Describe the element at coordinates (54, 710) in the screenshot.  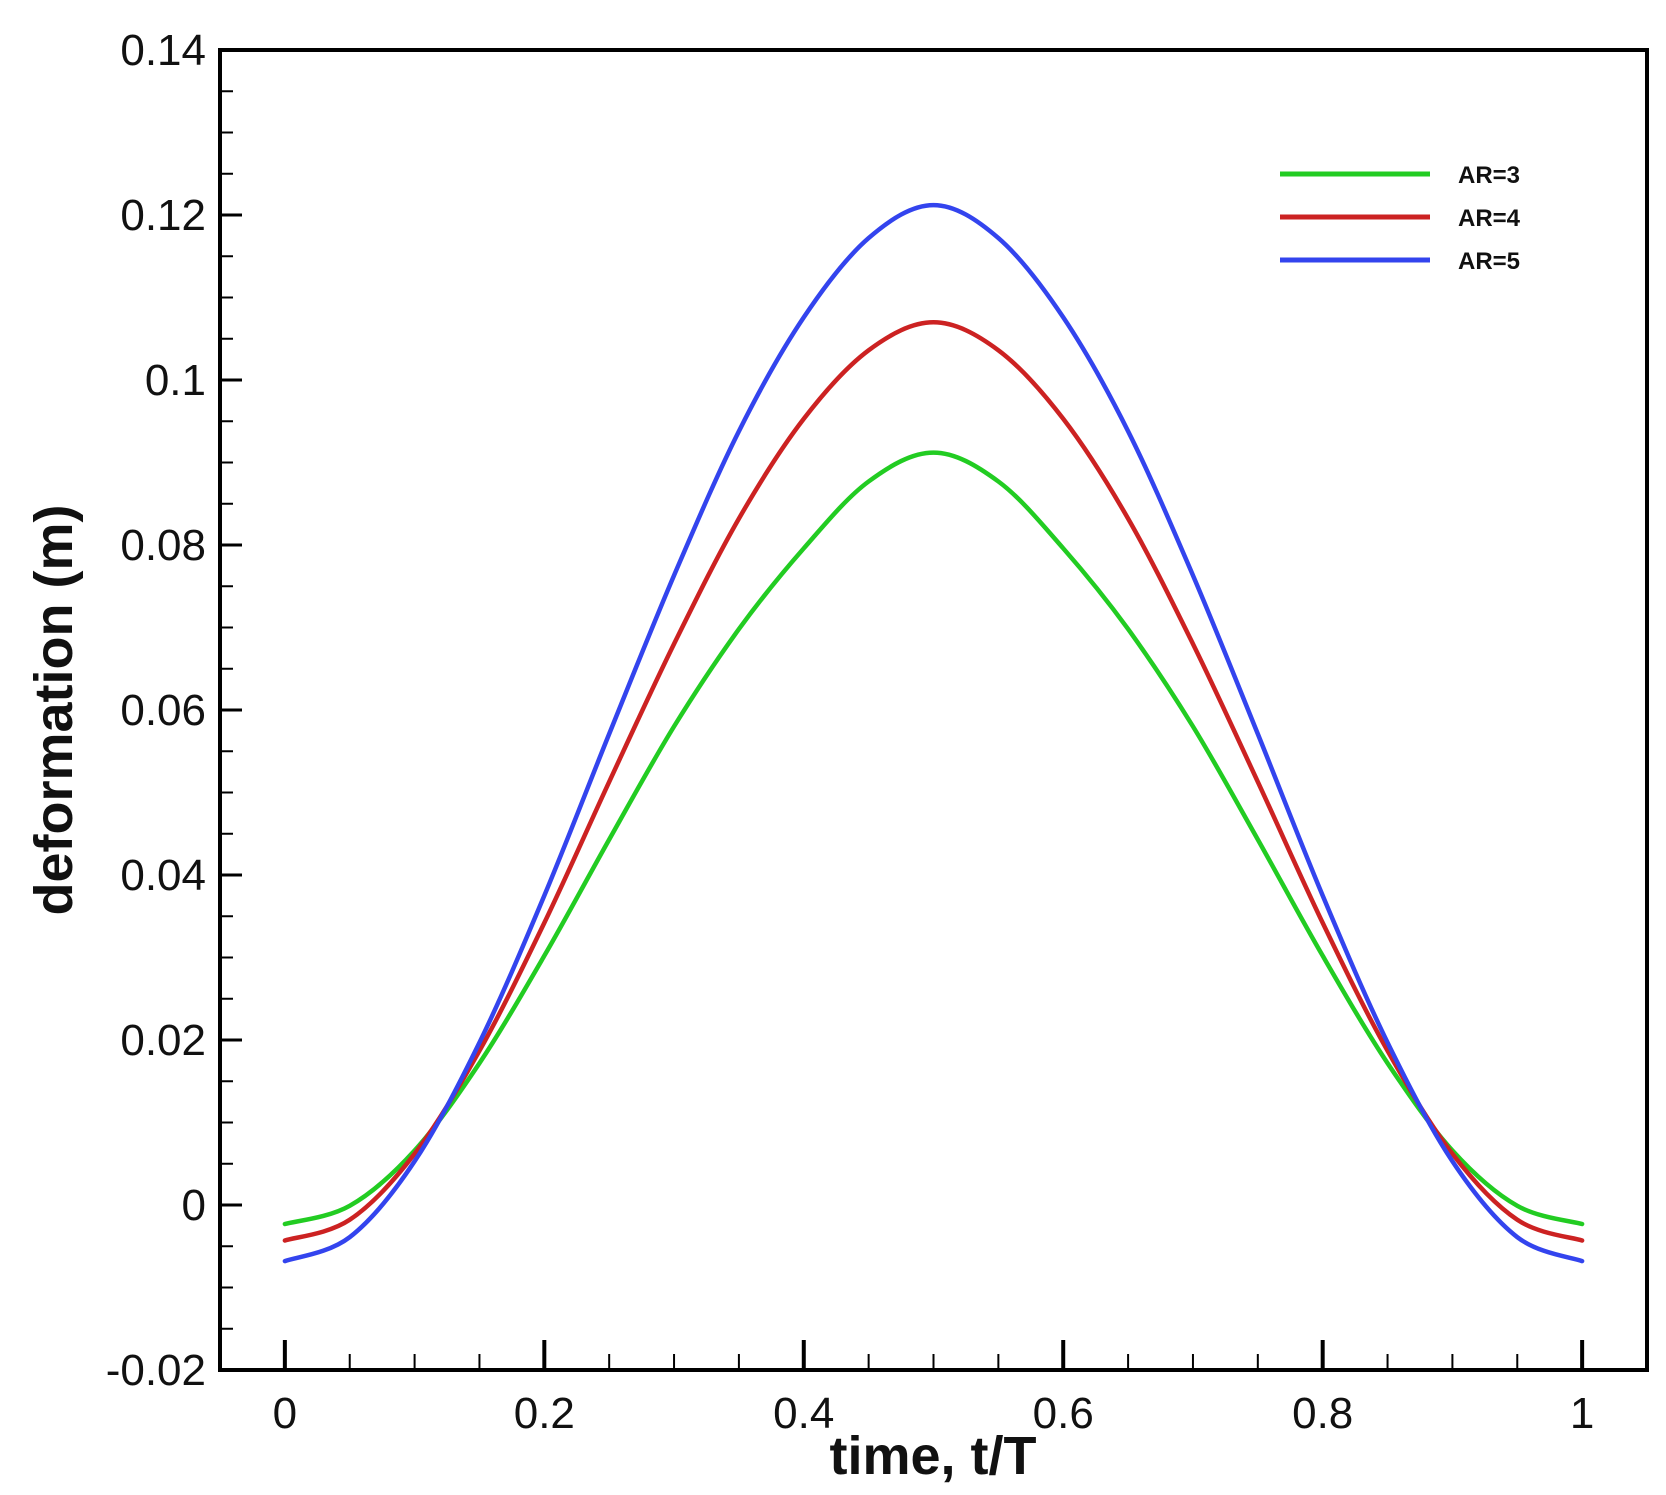
I see `y-axis-title: deformation (m)` at that location.